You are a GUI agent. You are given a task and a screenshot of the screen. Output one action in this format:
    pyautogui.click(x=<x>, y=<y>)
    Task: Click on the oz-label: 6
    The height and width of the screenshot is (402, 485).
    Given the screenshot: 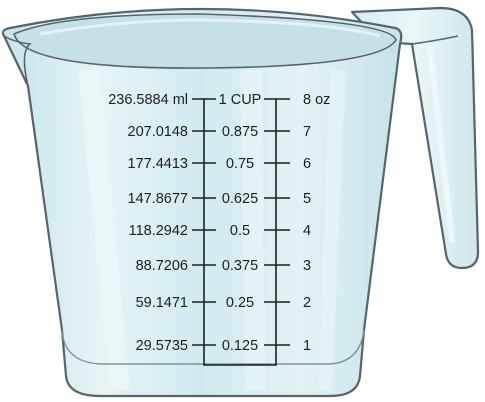 What is the action you would take?
    pyautogui.click(x=307, y=164)
    